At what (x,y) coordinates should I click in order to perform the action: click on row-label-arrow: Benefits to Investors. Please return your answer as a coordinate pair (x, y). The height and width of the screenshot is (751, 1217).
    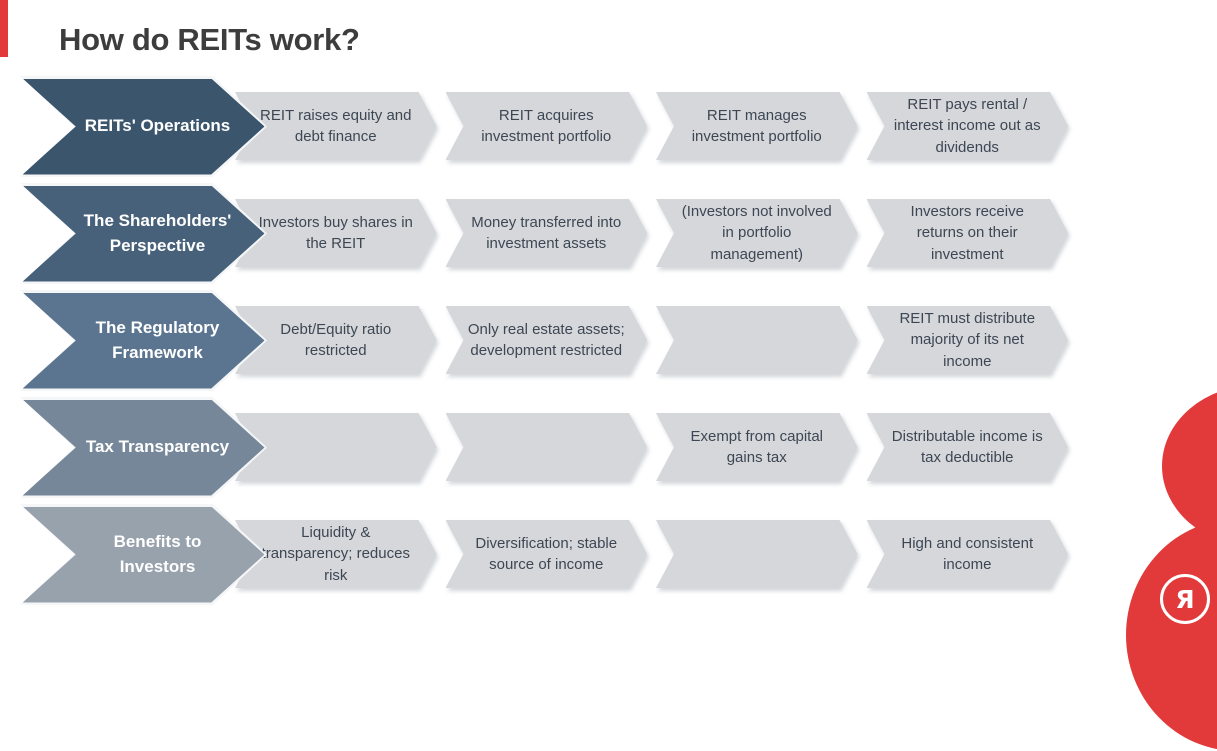
    Looking at the image, I should click on (143, 554).